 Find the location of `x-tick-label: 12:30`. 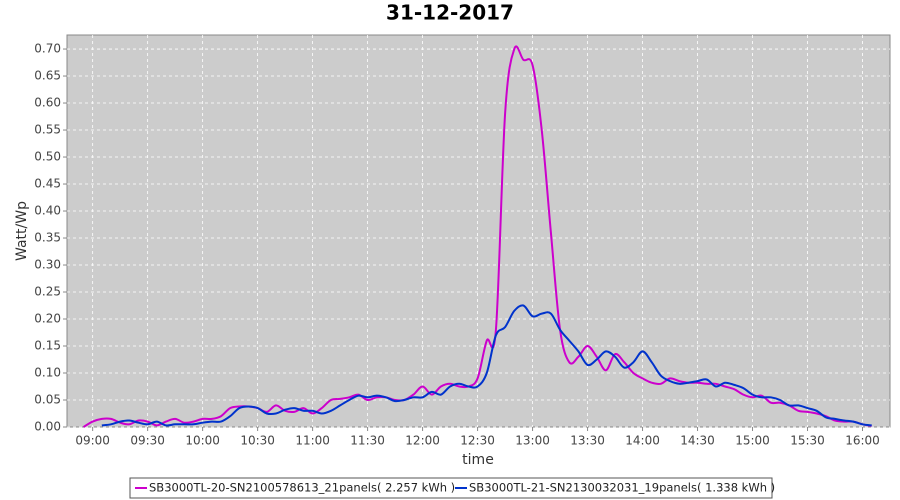

x-tick-label: 12:30 is located at coordinates (477, 441).